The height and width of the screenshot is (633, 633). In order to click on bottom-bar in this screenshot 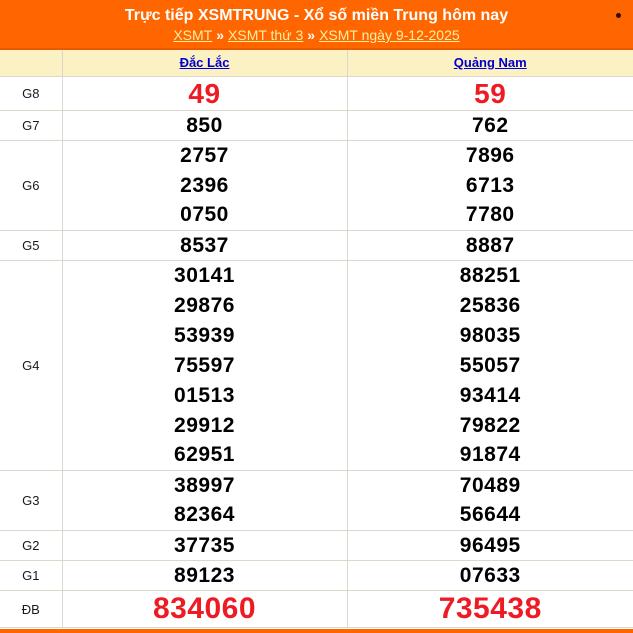, I will do `click(316, 631)`.